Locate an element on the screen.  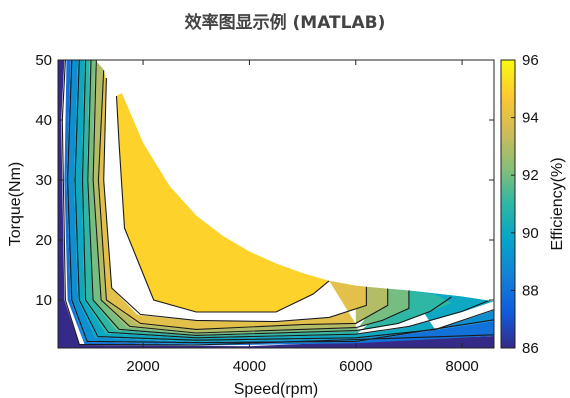
colorbar: 86 88 90 92 94 96 is located at coordinates (519, 204).